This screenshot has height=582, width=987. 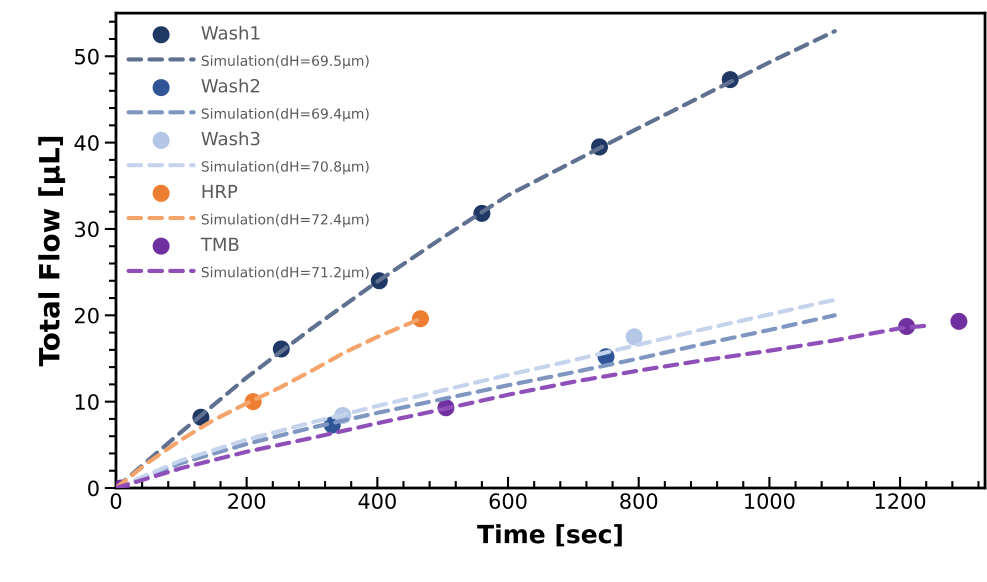 I want to click on legend-label: Simulation(dH=71.2μm), so click(x=285, y=273).